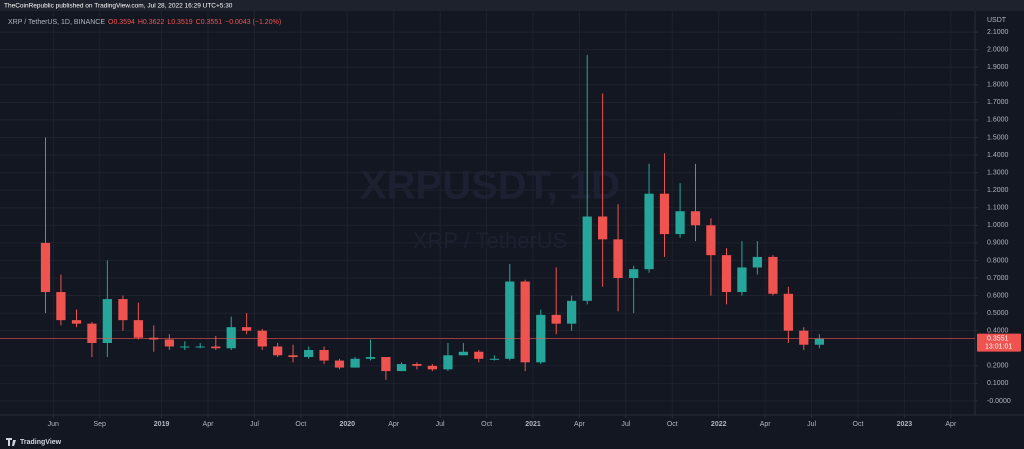 The width and height of the screenshot is (1024, 449). Describe the element at coordinates (998, 49) in the screenshot. I see `y-tick-label: 2.0000` at that location.